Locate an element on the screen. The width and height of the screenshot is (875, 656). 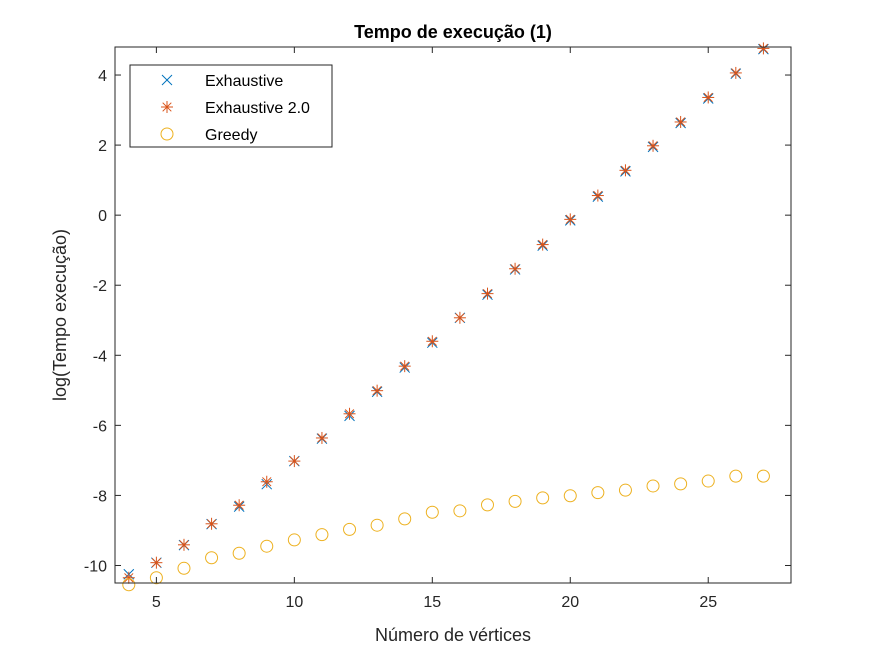
legend-box is located at coordinates (231, 106).